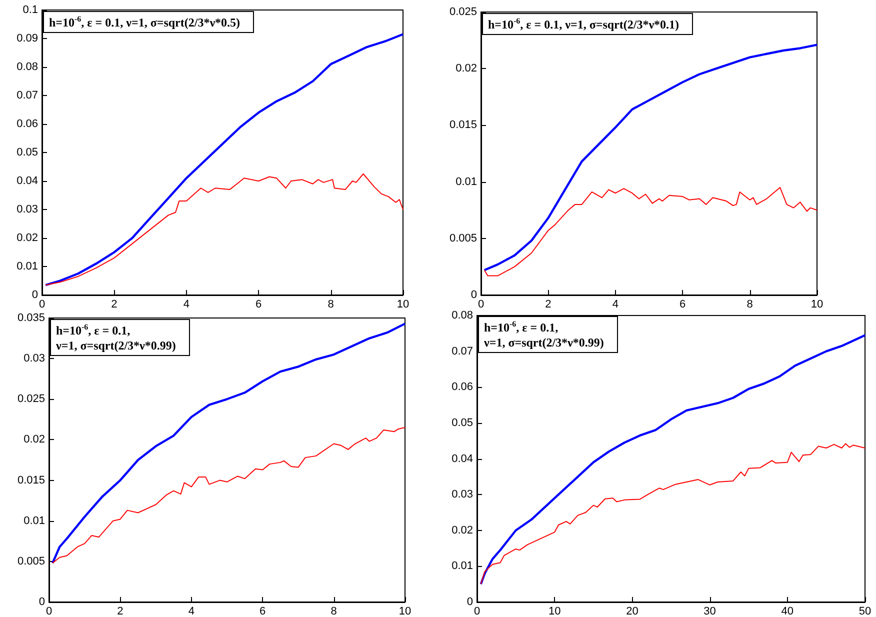 This screenshot has height=617, width=876. What do you see at coordinates (27, 38) in the screenshot?
I see `y-tick-label: 0.09` at bounding box center [27, 38].